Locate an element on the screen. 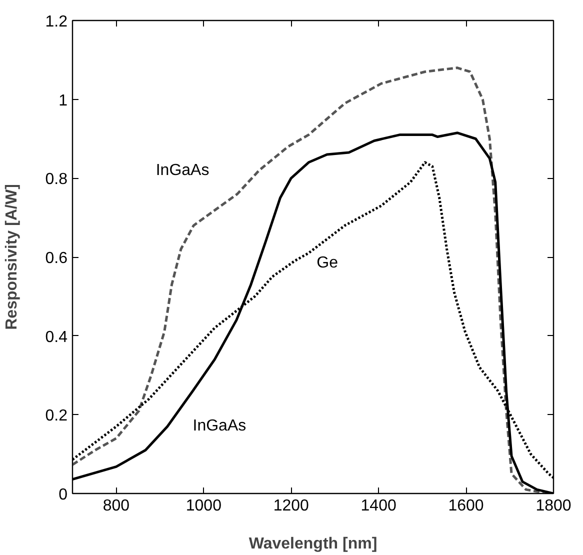  y-tick-label: 0.8 is located at coordinates (56, 179).